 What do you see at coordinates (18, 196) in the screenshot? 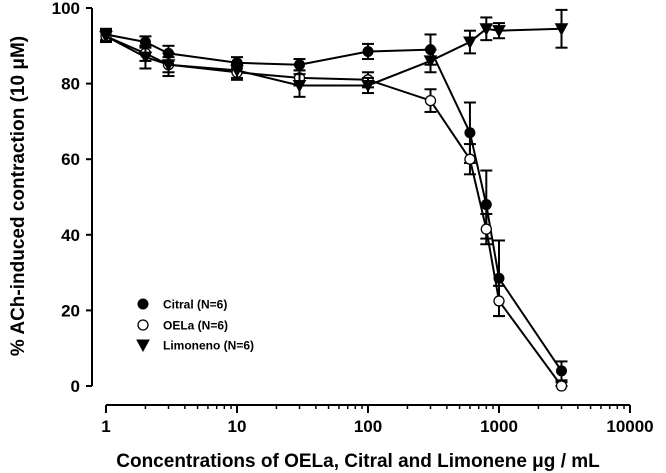
I see `y-axis-title: % ACh-induced contraction (10 μM)` at bounding box center [18, 196].